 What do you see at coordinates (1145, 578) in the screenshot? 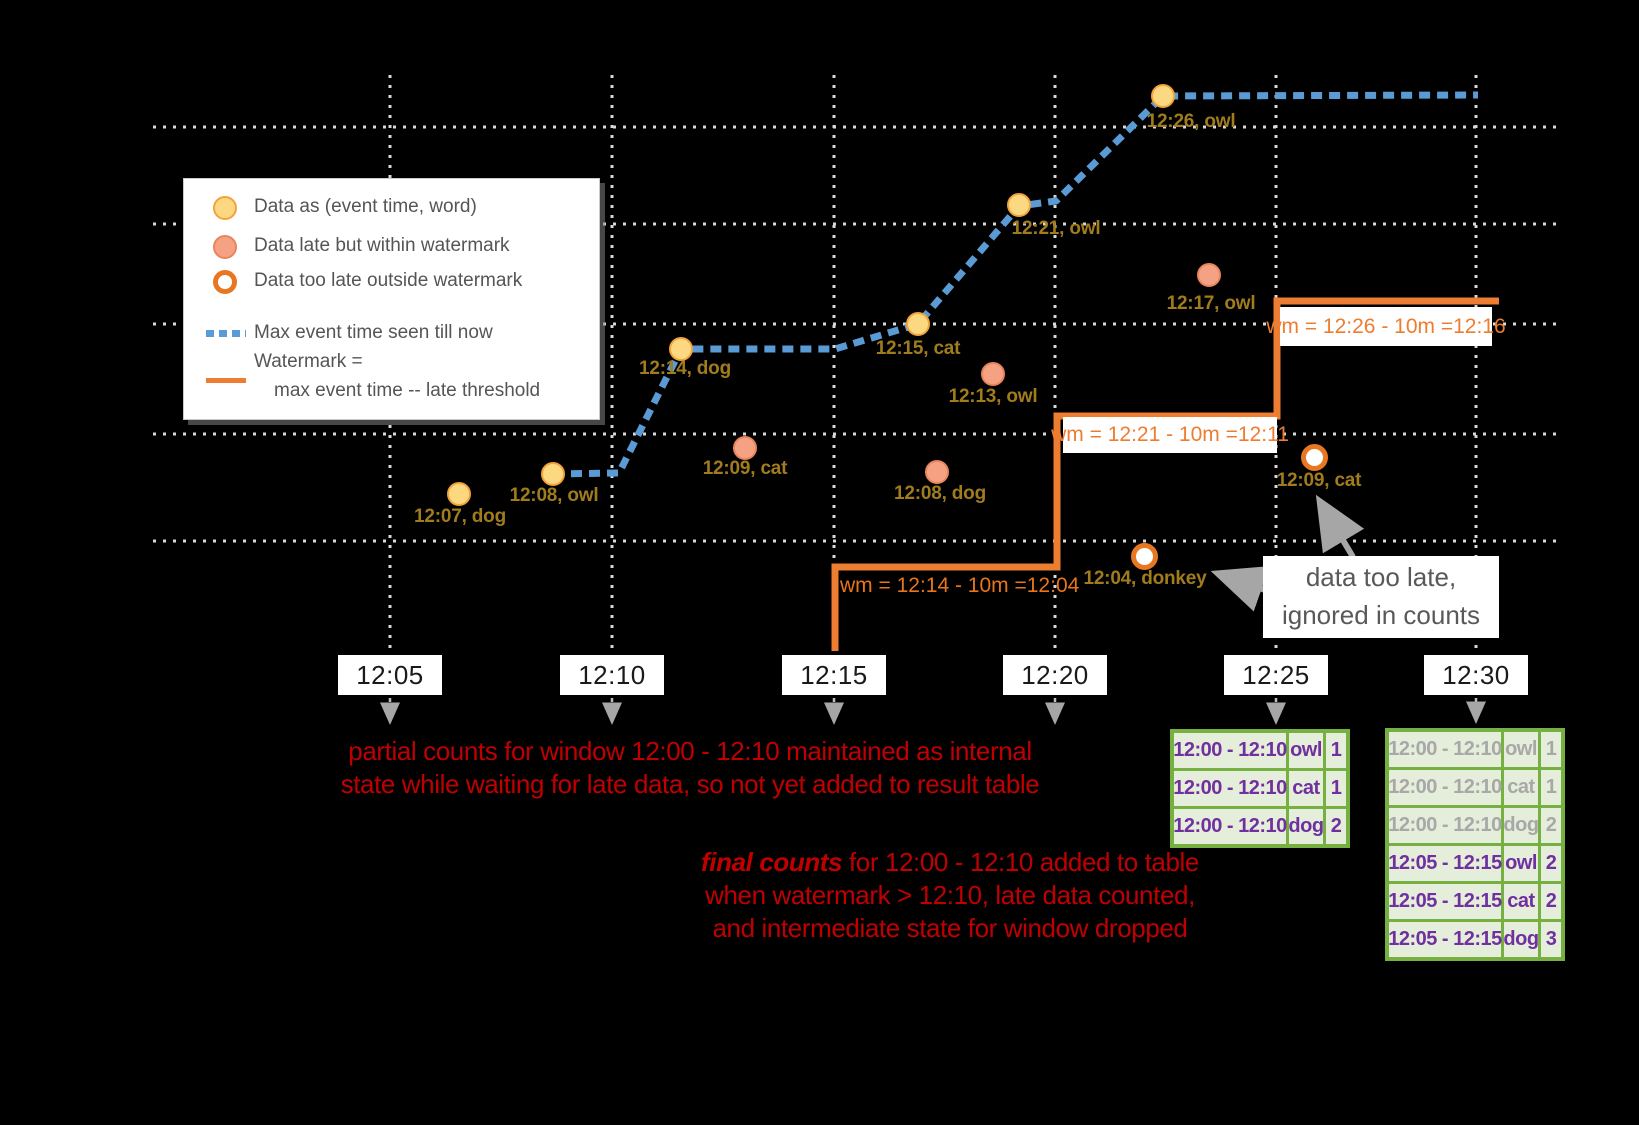
I see `point-label: 12:04, donkey` at bounding box center [1145, 578].